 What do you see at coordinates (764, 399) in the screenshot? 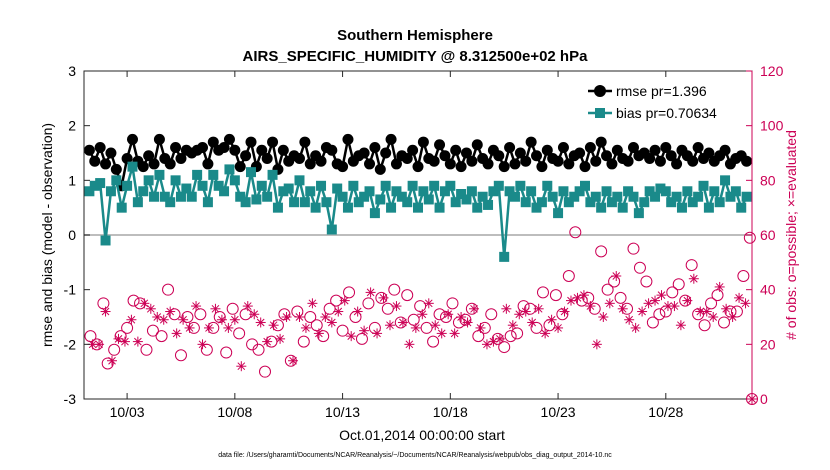
I see `y2-tick-label: 0` at bounding box center [764, 399].